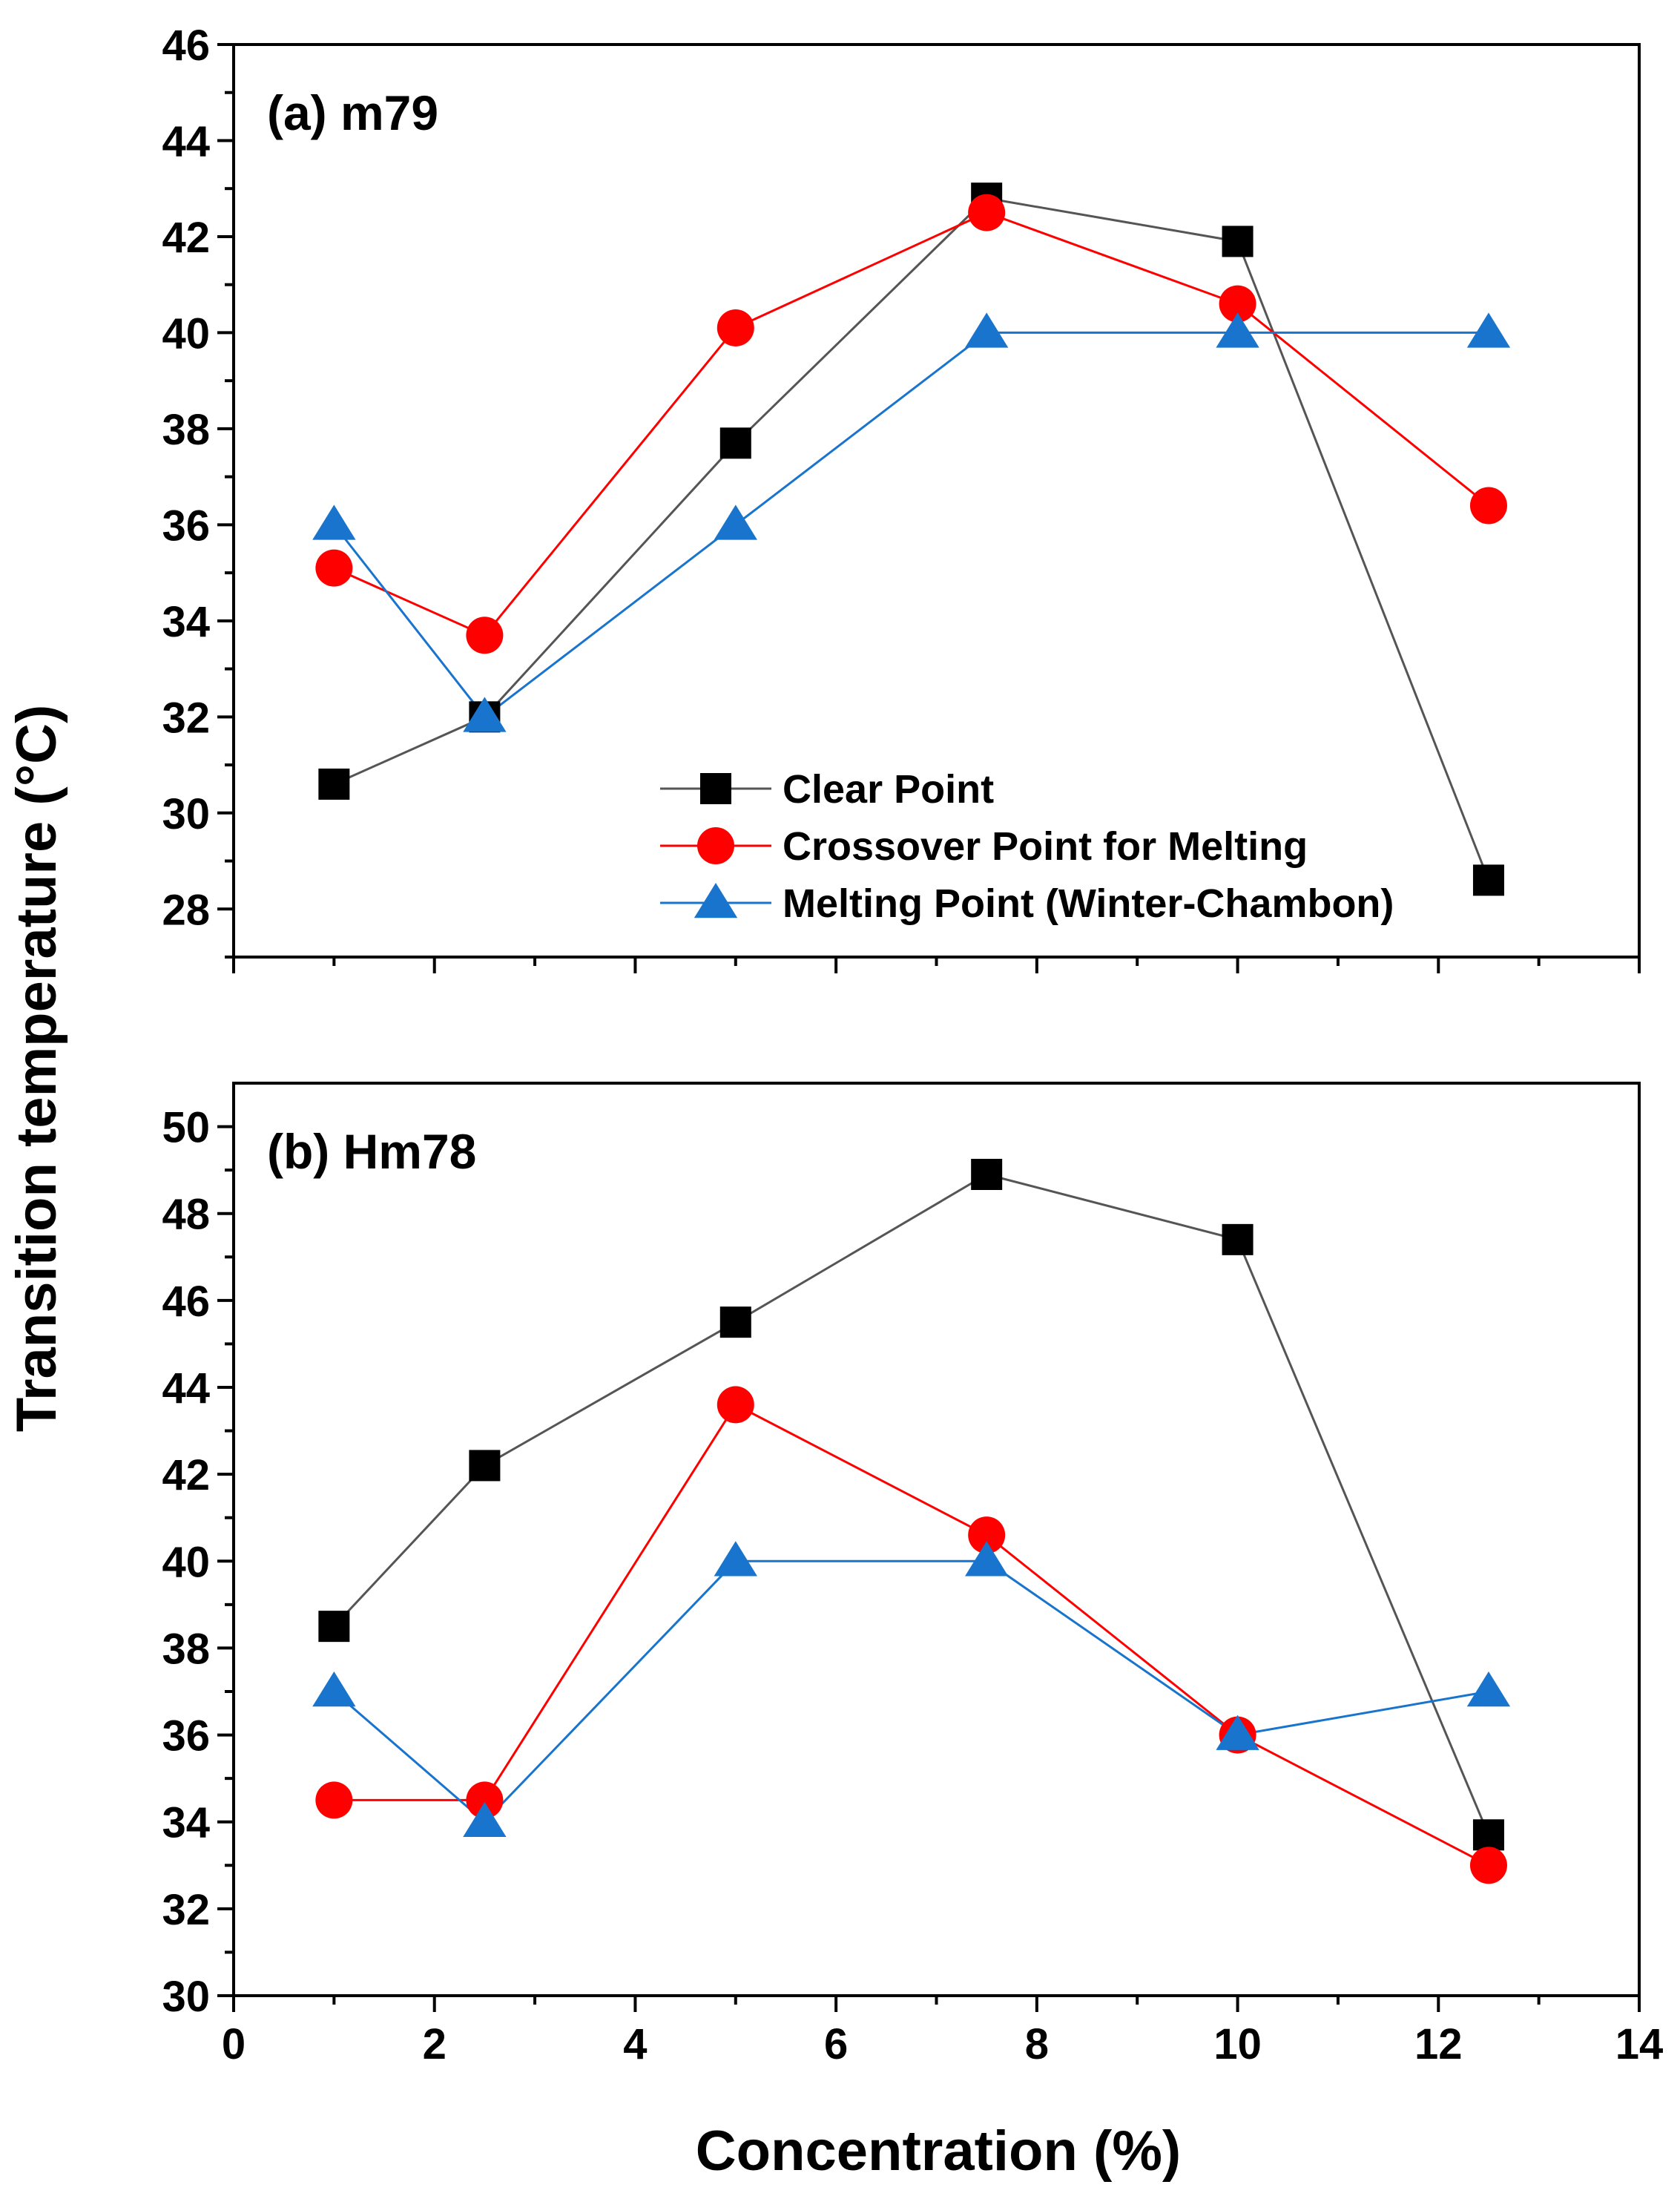 This screenshot has width=1680, height=2196. What do you see at coordinates (939, 2151) in the screenshot?
I see `x-axis-label: Concentration (%)` at bounding box center [939, 2151].